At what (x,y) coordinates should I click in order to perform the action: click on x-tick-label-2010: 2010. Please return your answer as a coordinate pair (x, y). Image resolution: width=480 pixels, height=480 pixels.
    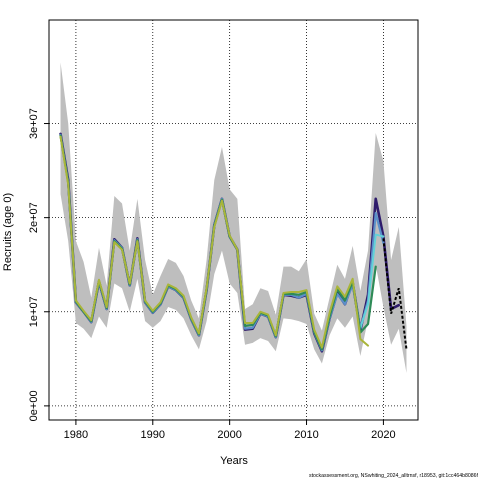
    Looking at the image, I should click on (306, 435).